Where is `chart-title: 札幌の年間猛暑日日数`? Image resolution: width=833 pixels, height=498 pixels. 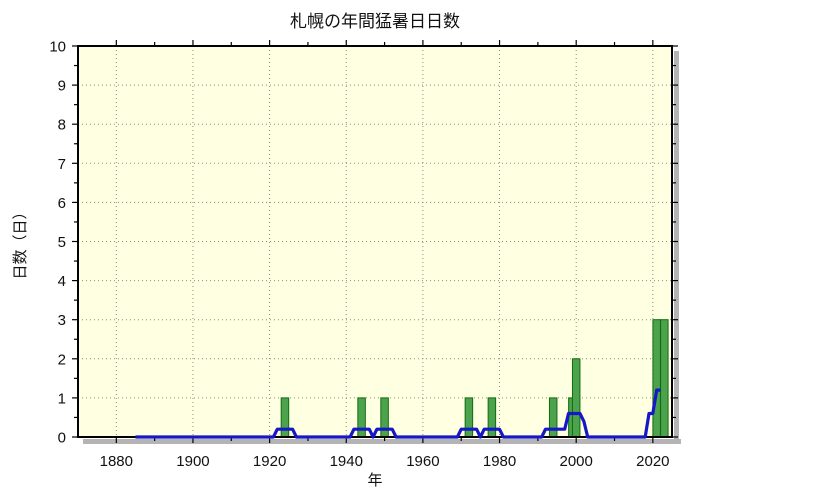 chart-title: 札幌の年間猛暑日日数 is located at coordinates (375, 21).